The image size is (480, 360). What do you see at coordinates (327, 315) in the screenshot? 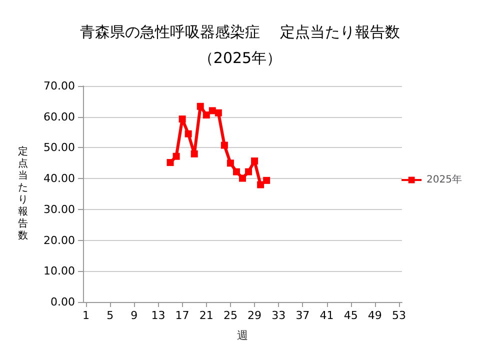
I see `x-tick-label: 41` at bounding box center [327, 315].